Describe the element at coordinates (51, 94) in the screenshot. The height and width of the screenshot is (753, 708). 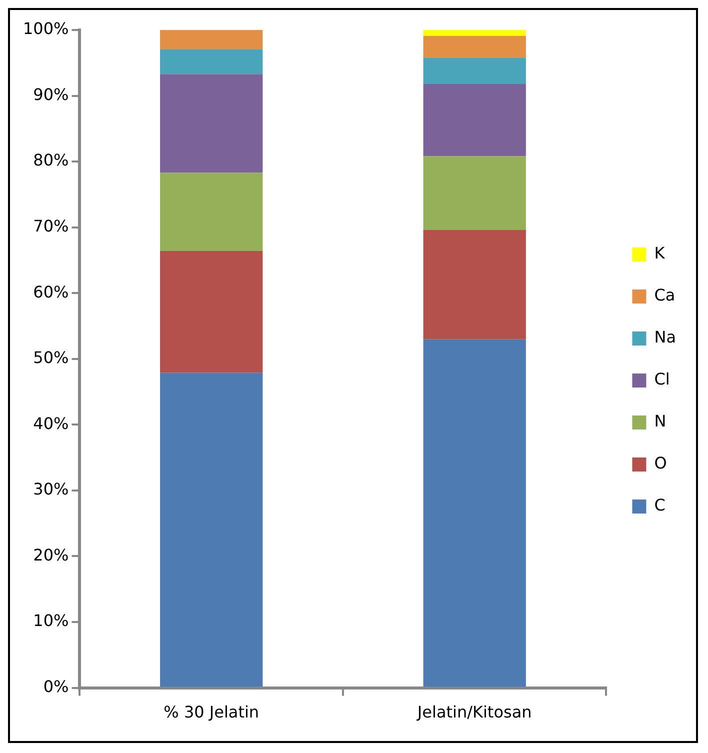
I see `y-tick-label: 90%` at that location.